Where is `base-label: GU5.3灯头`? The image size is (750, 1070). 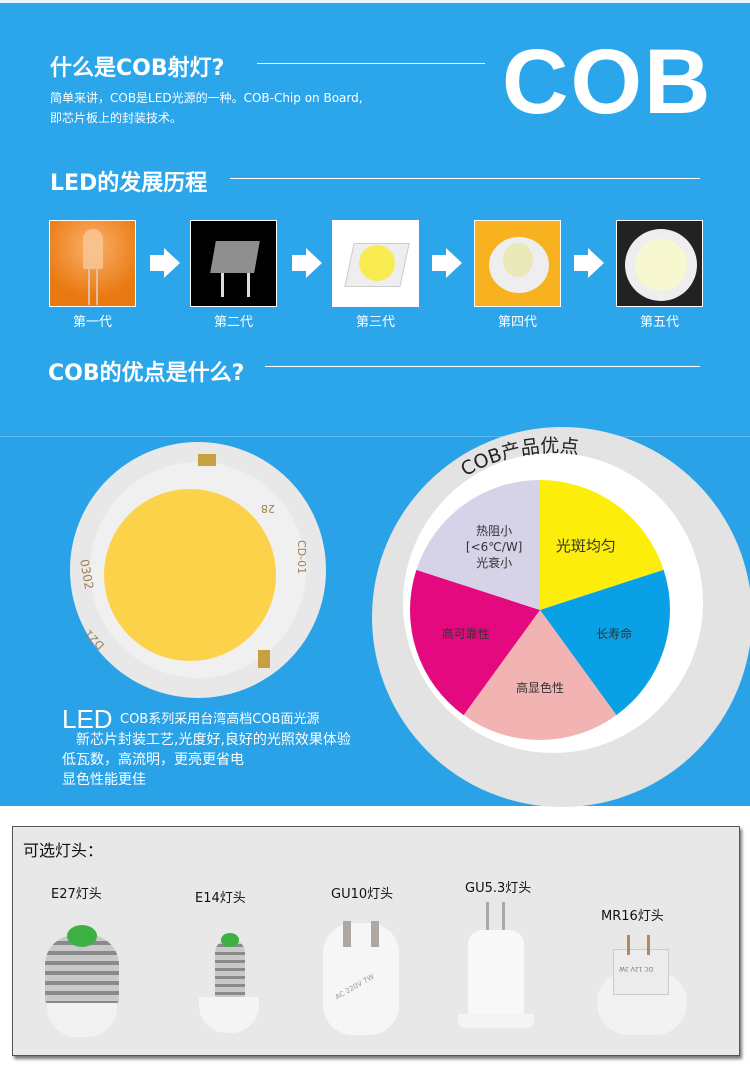 base-label: GU5.3灯头 is located at coordinates (498, 888).